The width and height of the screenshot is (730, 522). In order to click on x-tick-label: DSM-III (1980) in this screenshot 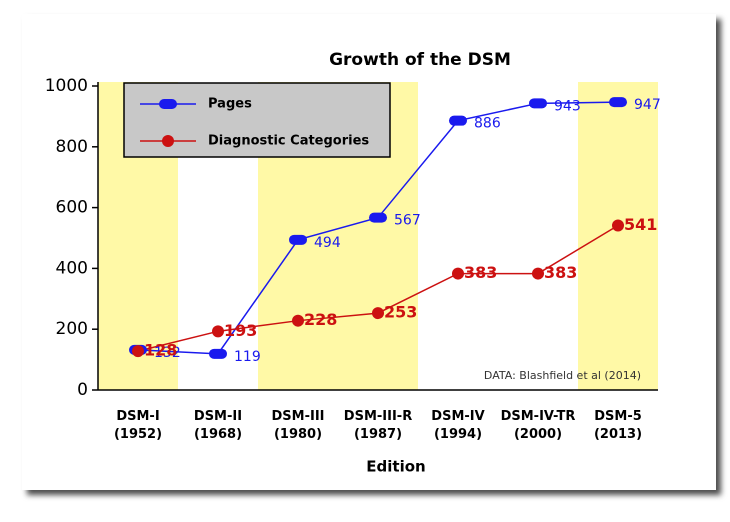, I will do `click(298, 425)`.